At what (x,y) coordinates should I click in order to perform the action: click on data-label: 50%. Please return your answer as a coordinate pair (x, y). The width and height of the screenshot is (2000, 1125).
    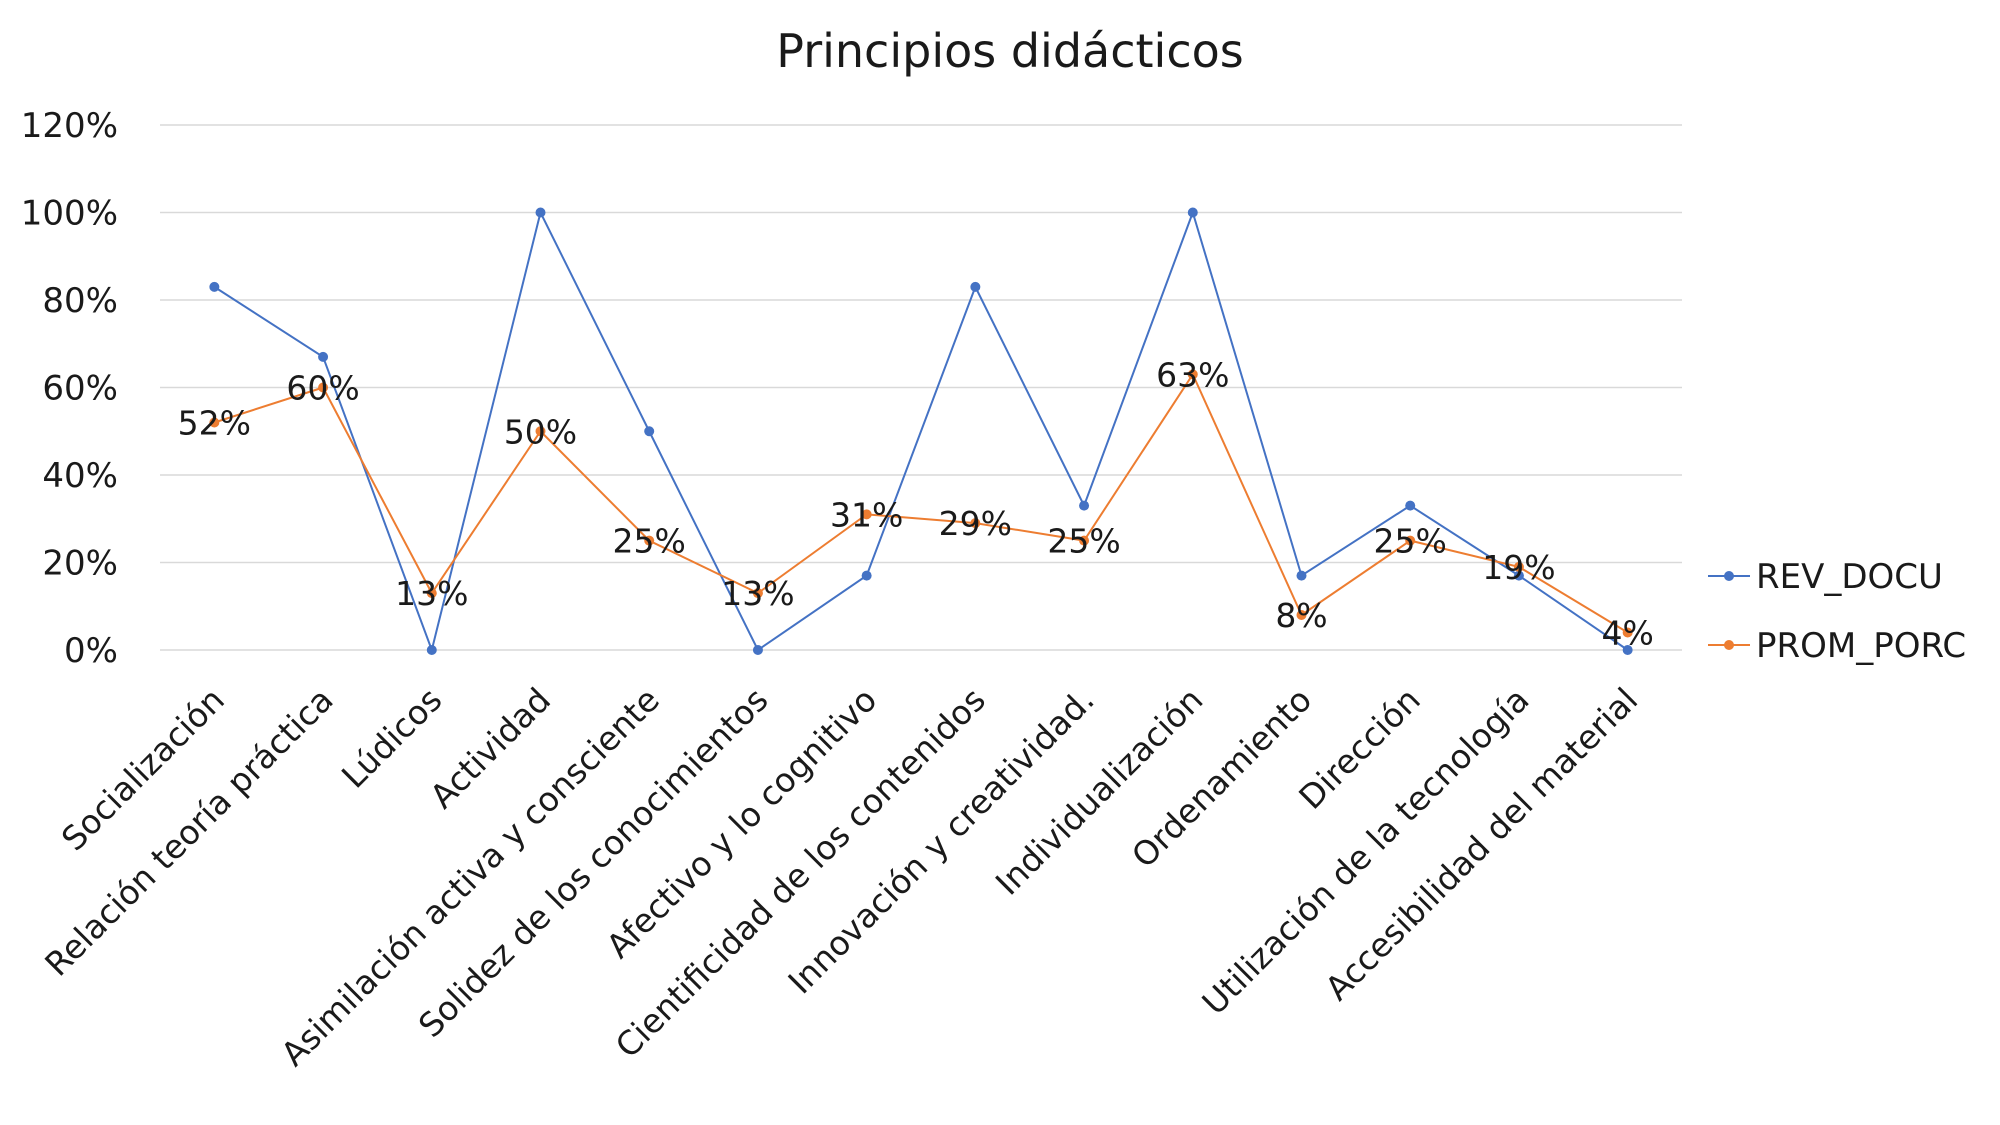
    Looking at the image, I should click on (540, 431).